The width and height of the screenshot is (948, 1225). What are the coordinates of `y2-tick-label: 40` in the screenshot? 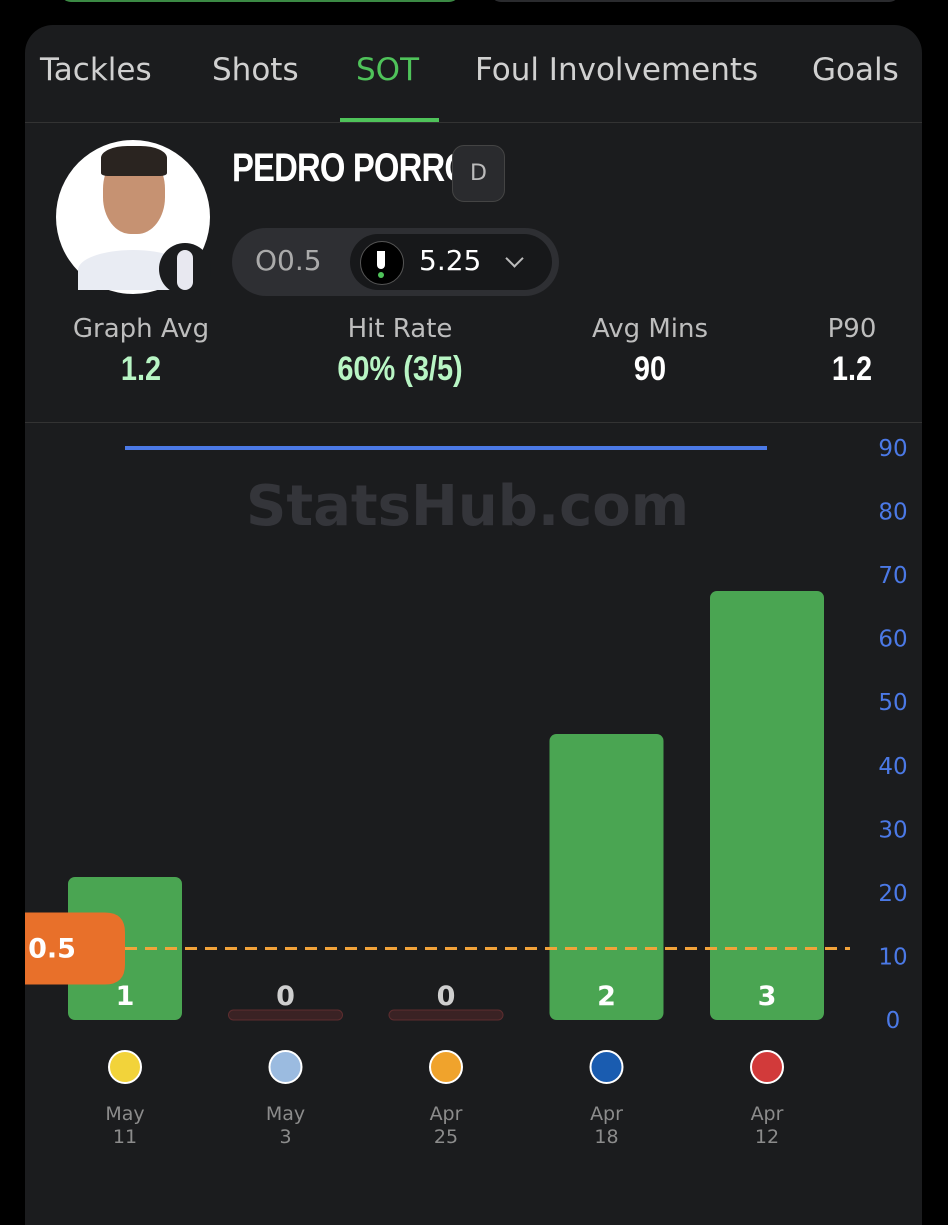 It's located at (892, 767).